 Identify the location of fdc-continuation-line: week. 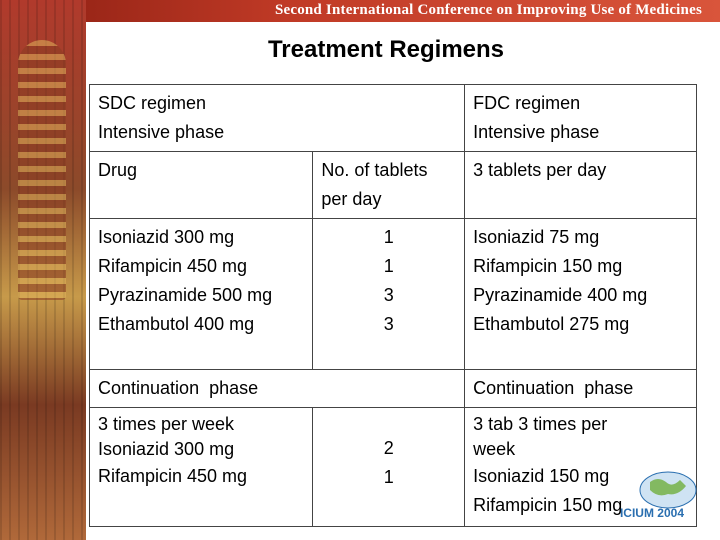
(494, 449).